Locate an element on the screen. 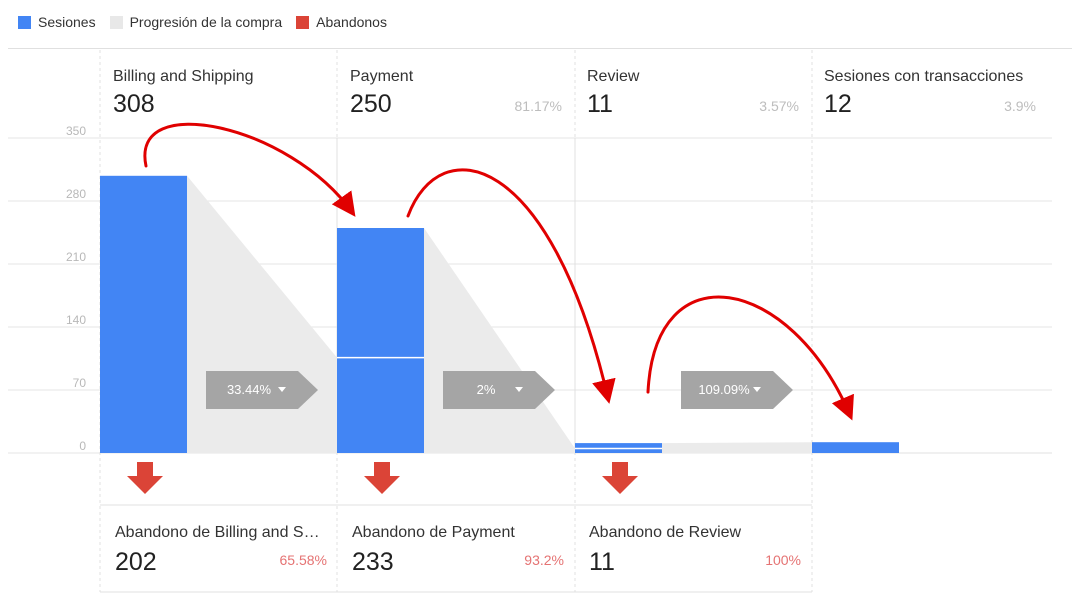 This screenshot has width=1072, height=606. dropoff-name: Abandono de Review is located at coordinates (665, 532).